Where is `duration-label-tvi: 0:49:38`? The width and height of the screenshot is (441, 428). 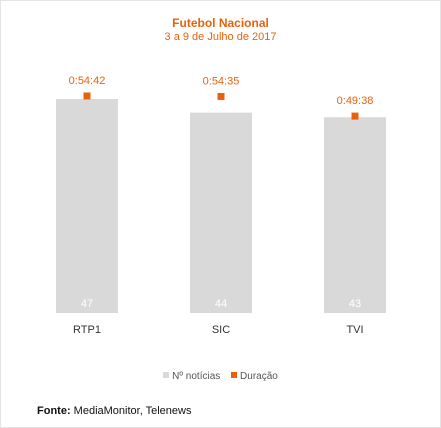 duration-label-tvi: 0:49:38 is located at coordinates (355, 101).